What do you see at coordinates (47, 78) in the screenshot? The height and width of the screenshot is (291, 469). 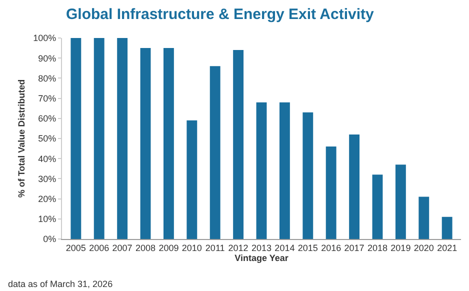 I see `y-tick-label: 80%` at bounding box center [47, 78].